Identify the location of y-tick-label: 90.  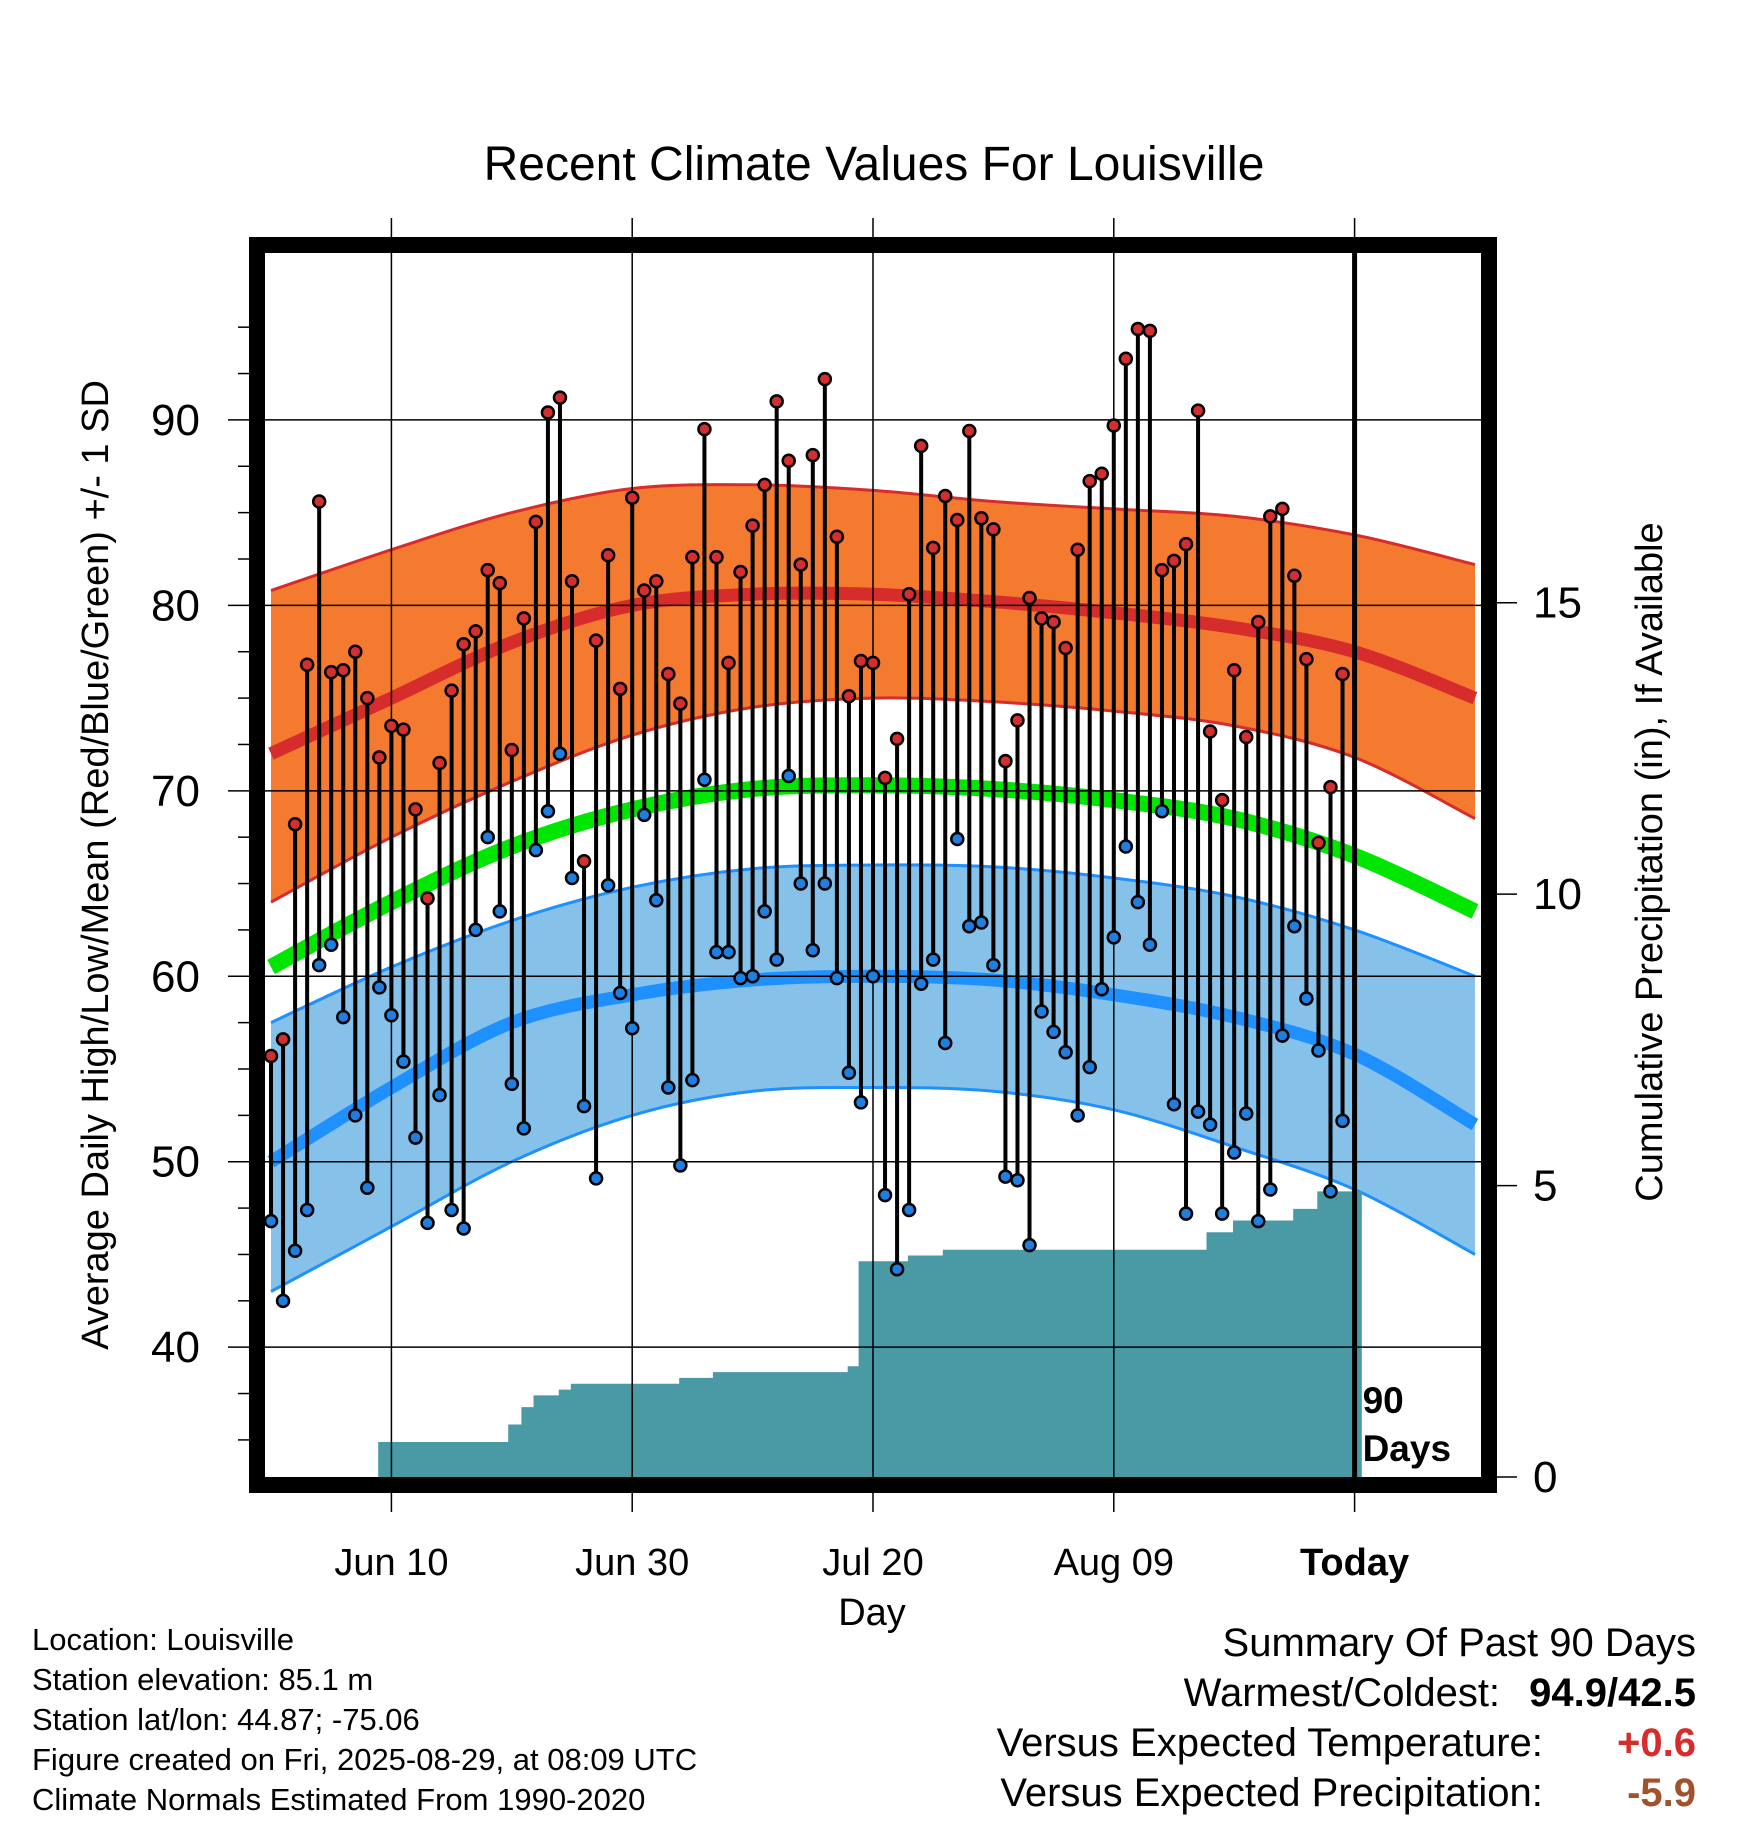
(175, 420).